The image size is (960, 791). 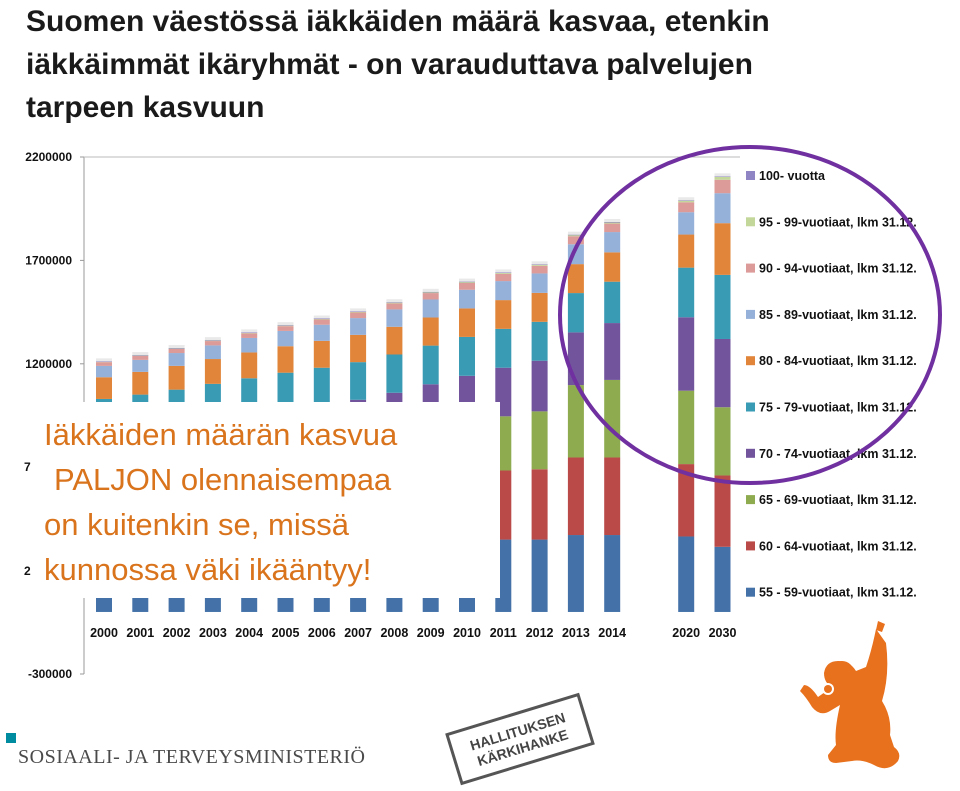 What do you see at coordinates (540, 633) in the screenshot?
I see `x-tick-label: 2012` at bounding box center [540, 633].